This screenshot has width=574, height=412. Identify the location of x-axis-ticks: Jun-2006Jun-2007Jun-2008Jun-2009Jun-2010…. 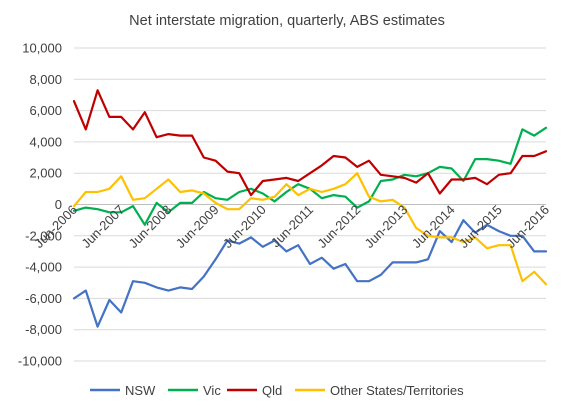
(291, 226).